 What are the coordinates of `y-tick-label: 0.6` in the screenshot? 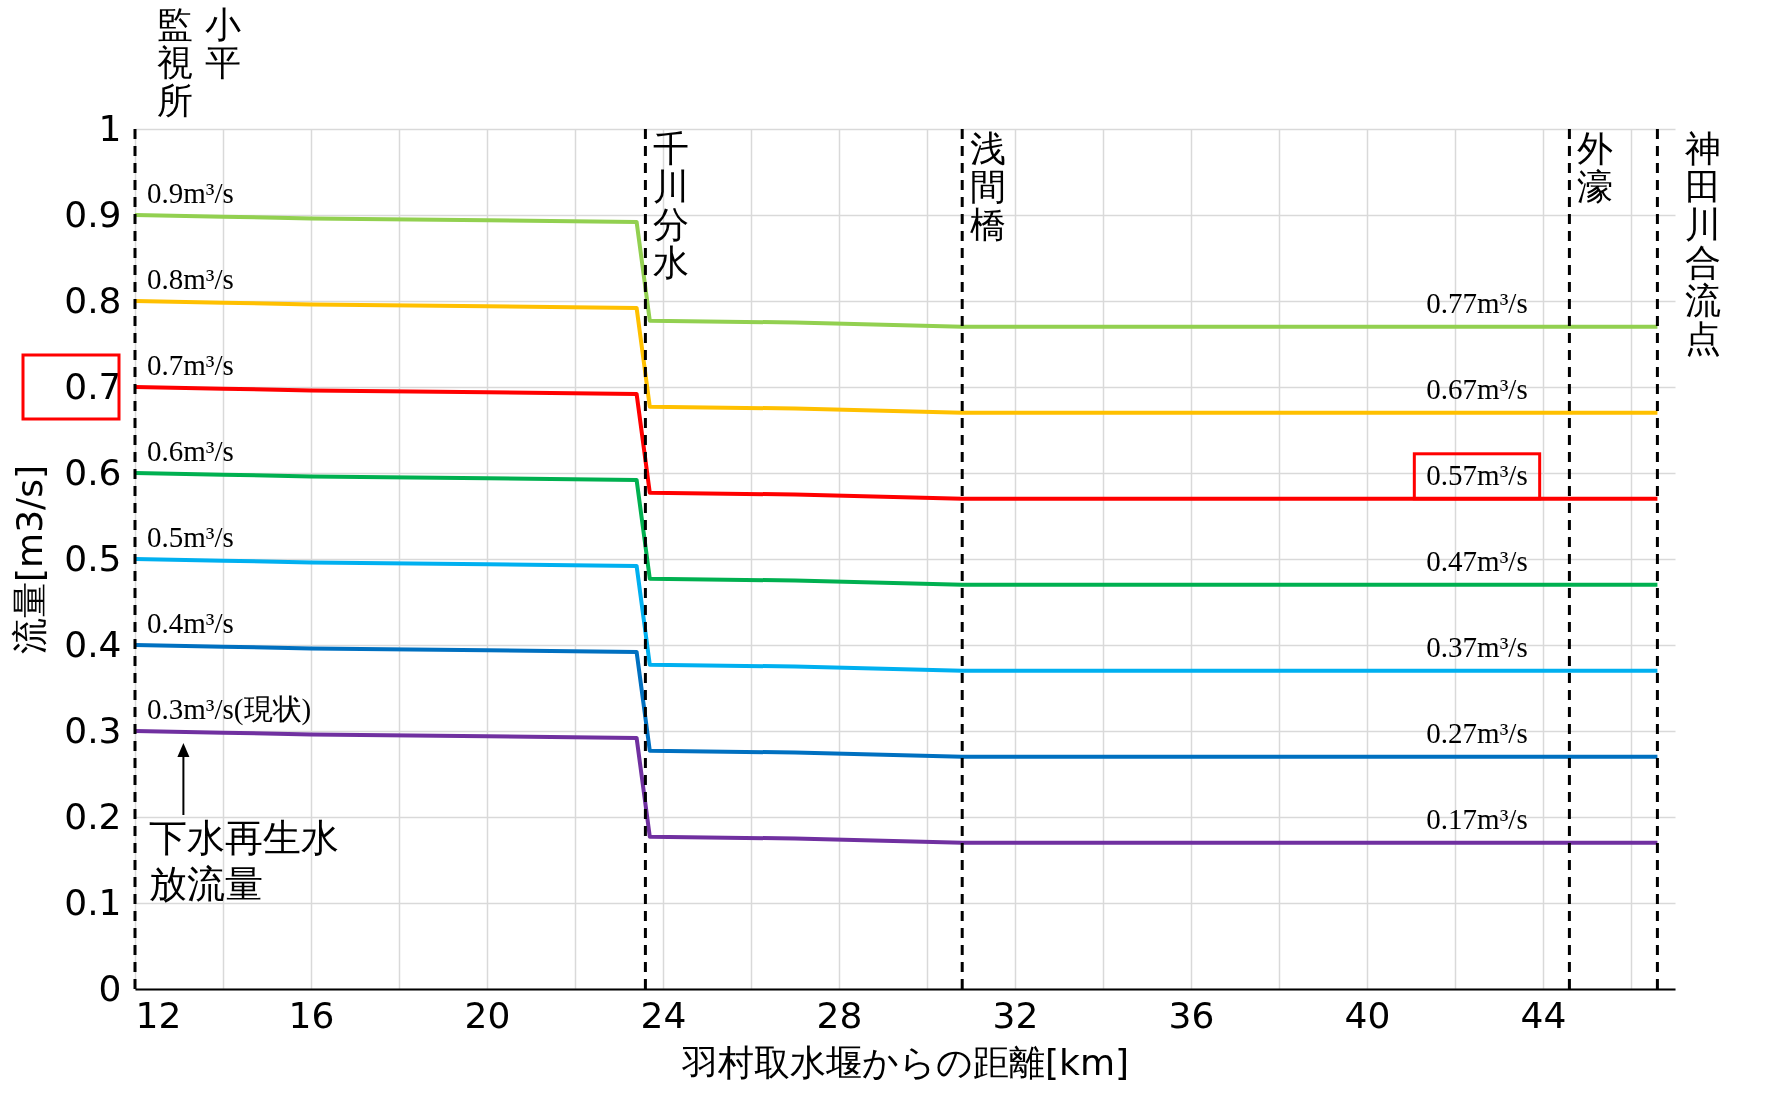 It's located at (93, 472).